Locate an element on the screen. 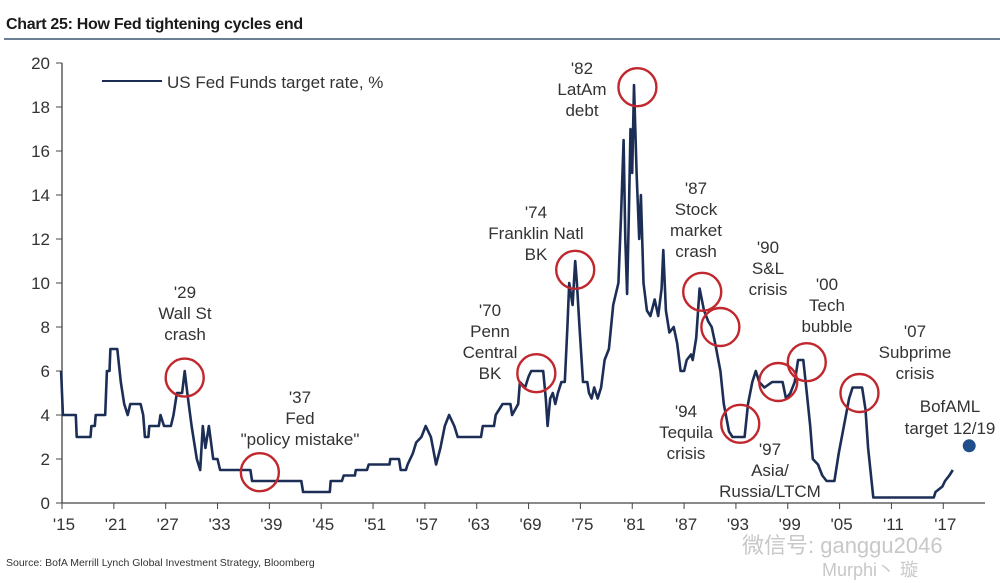 This screenshot has width=1000, height=583. y-tick-label: 2 is located at coordinates (45, 459).